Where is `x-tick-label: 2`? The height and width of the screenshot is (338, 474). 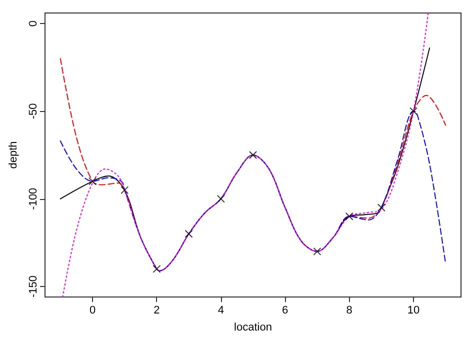
x-tick-label: 2 is located at coordinates (157, 310).